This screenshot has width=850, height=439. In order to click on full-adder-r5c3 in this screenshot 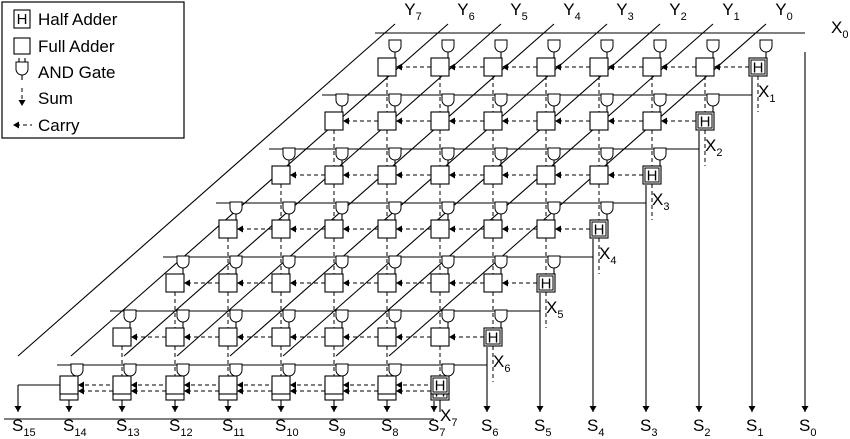, I will do `click(281, 337)`.